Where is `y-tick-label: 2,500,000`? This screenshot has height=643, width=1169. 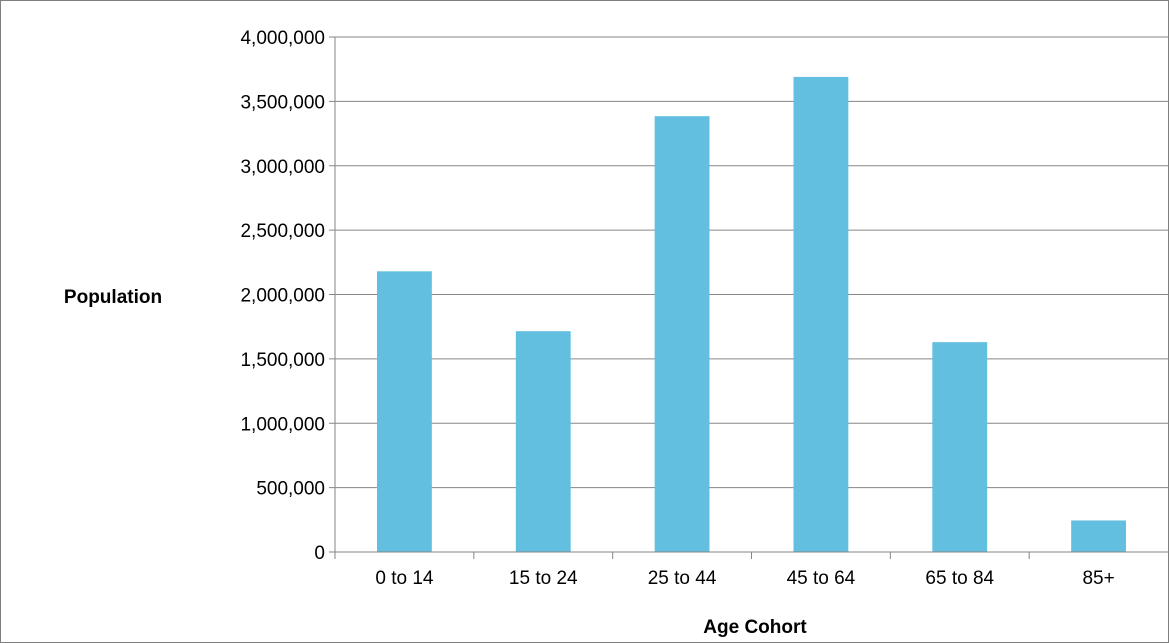
y-tick-label: 2,500,000 is located at coordinates (282, 231).